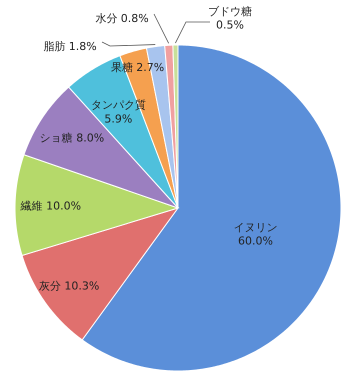  I want to click on data-label: 5.9%, so click(118, 119).